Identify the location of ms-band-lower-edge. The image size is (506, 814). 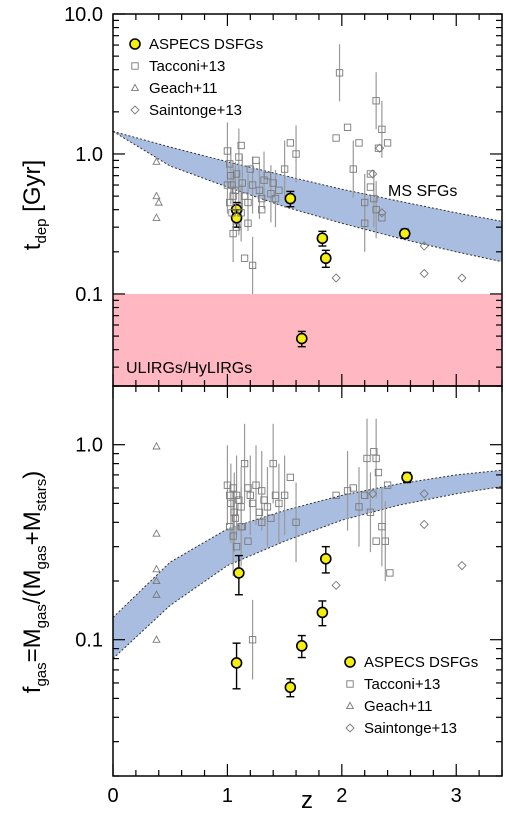
(307, 196).